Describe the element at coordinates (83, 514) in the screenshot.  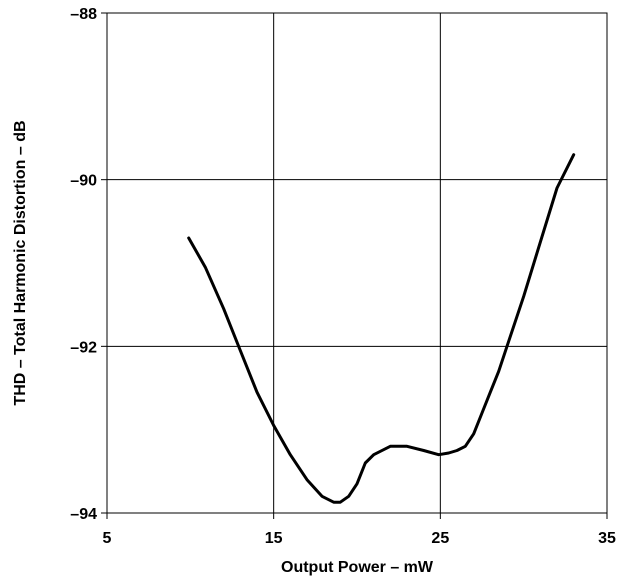
I see `y-tick-label: –94` at that location.